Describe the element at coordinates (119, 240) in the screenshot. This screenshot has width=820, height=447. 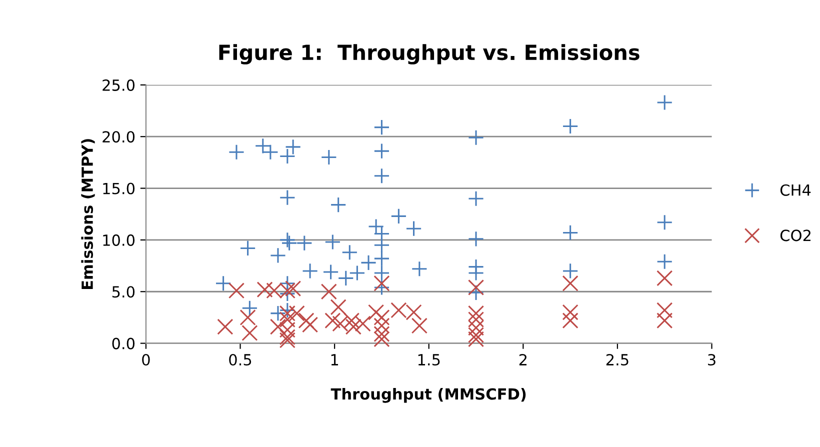
I see `y-tick-label: 10.0` at that location.